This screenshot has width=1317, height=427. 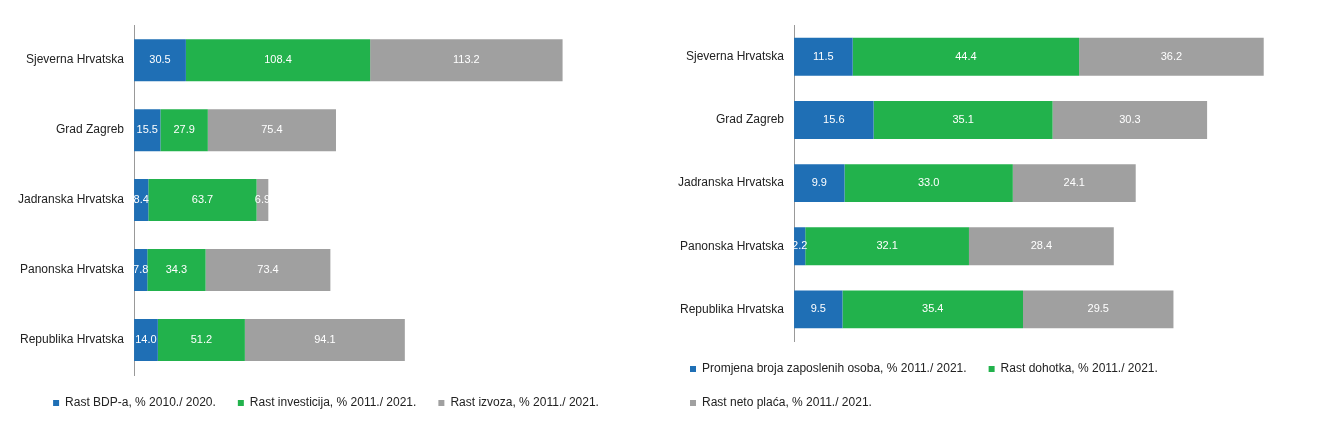 I want to click on data-label: 14.0, so click(x=146, y=339).